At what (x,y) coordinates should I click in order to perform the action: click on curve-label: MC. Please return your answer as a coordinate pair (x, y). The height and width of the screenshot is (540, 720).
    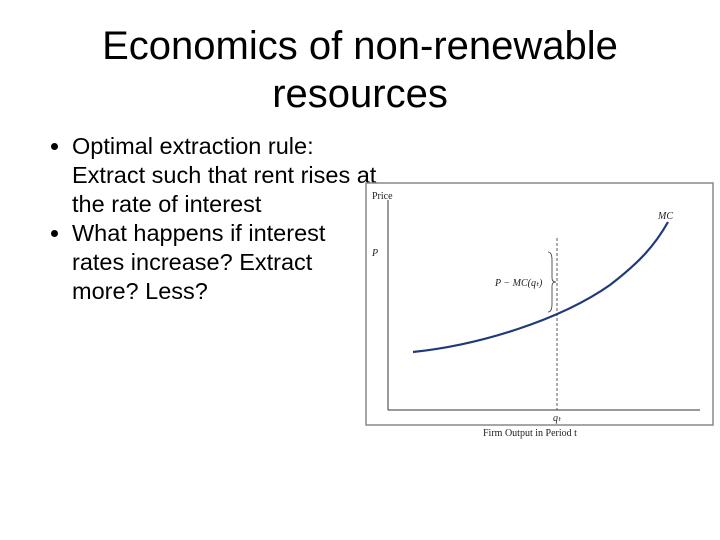
    Looking at the image, I should click on (665, 216).